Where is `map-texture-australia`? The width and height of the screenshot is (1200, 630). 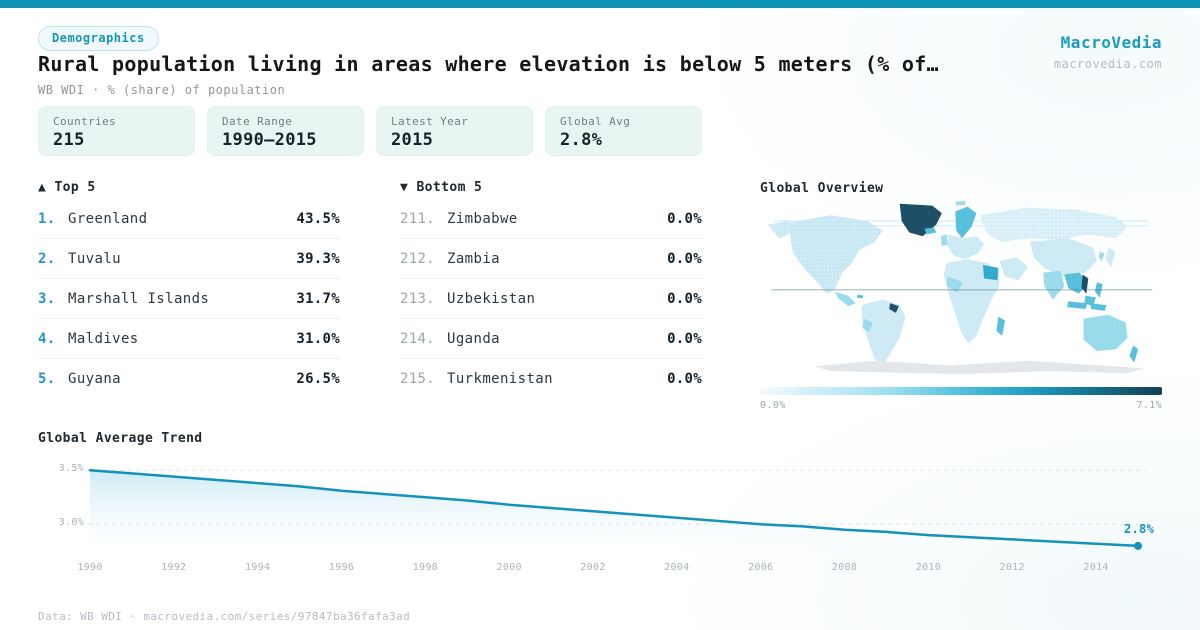 map-texture-australia is located at coordinates (1105, 333).